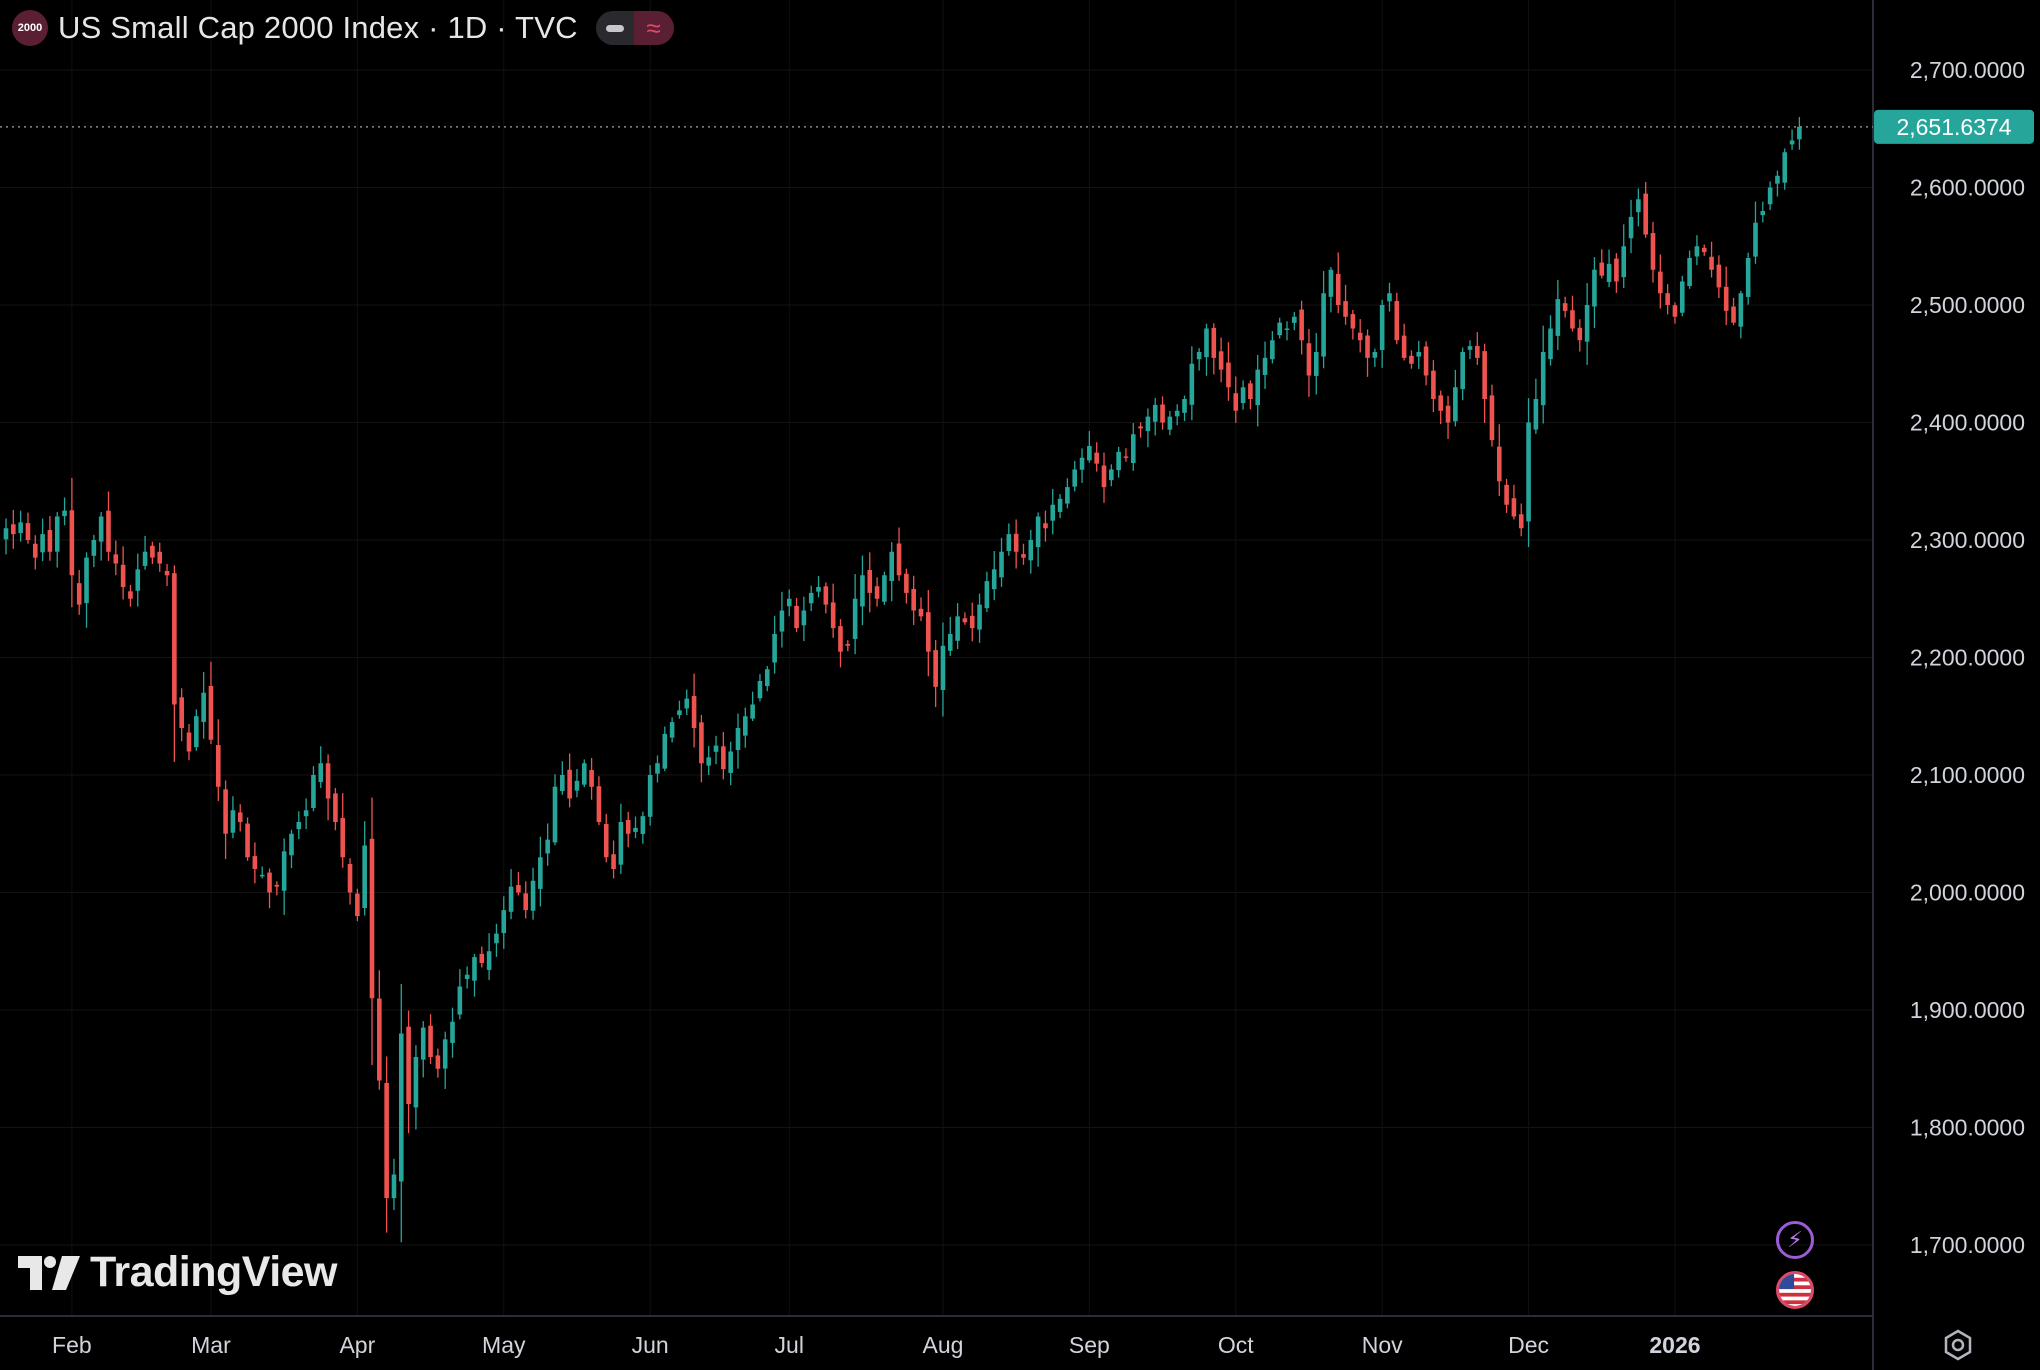 This screenshot has height=1370, width=2040. I want to click on gear-icon, so click(1958, 1345).